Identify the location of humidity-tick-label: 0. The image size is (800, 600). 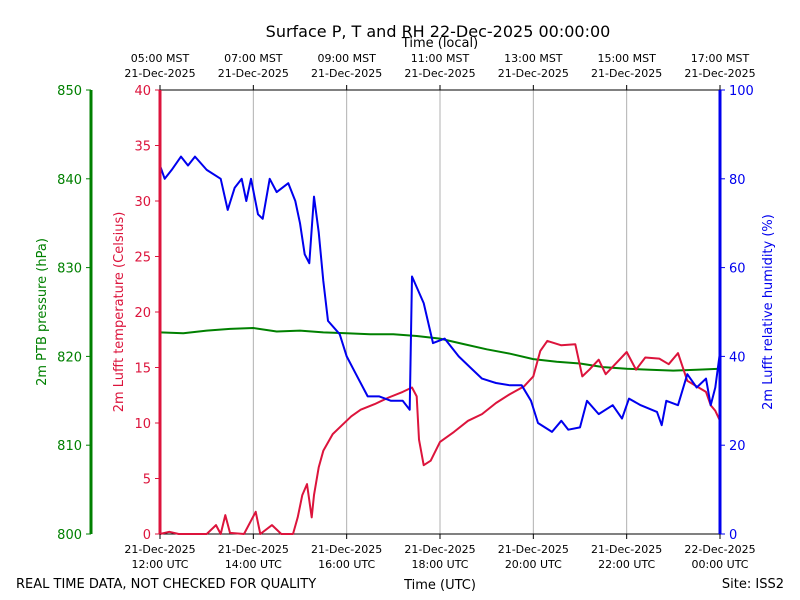
(733, 535).